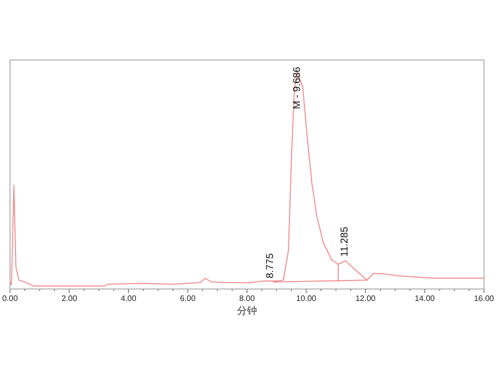 The image size is (500, 376). I want to click on x-tick-label: 6.00, so click(188, 298).